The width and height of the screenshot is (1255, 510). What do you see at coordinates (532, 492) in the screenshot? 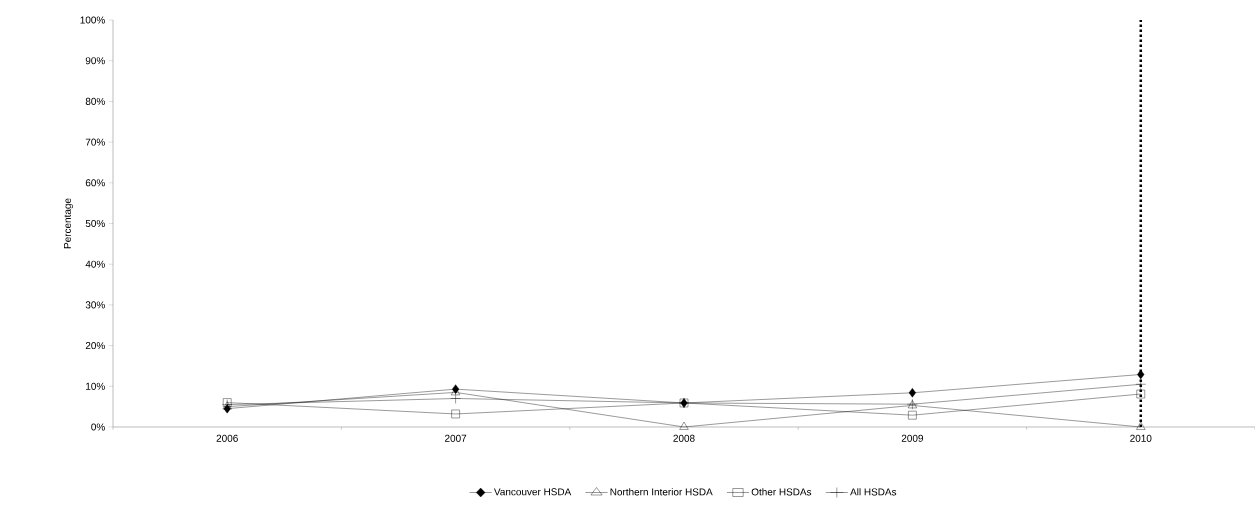
I see `legend-label: Vancouver HSDA` at bounding box center [532, 492].